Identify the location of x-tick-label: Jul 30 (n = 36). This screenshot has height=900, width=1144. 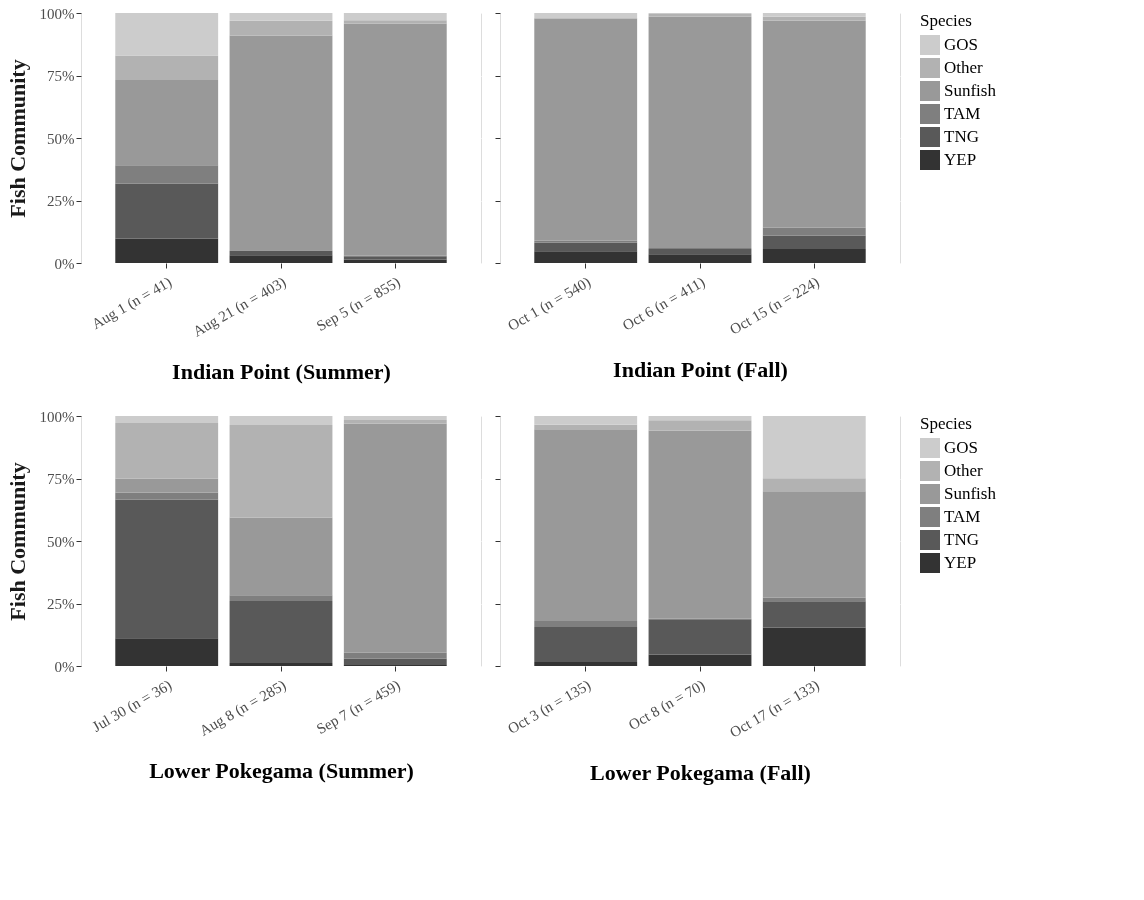
(132, 706).